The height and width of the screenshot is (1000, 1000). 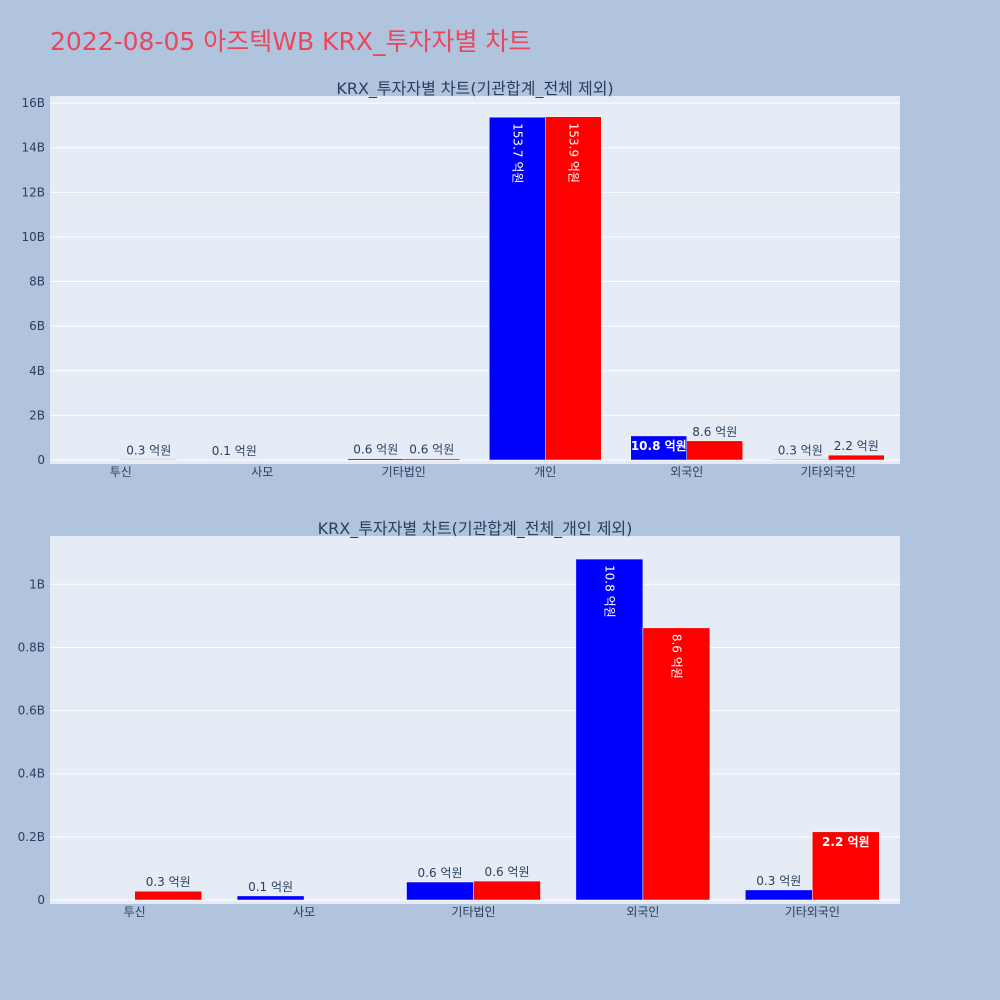 I want to click on y-tick-label: 6B, so click(x=37, y=326).